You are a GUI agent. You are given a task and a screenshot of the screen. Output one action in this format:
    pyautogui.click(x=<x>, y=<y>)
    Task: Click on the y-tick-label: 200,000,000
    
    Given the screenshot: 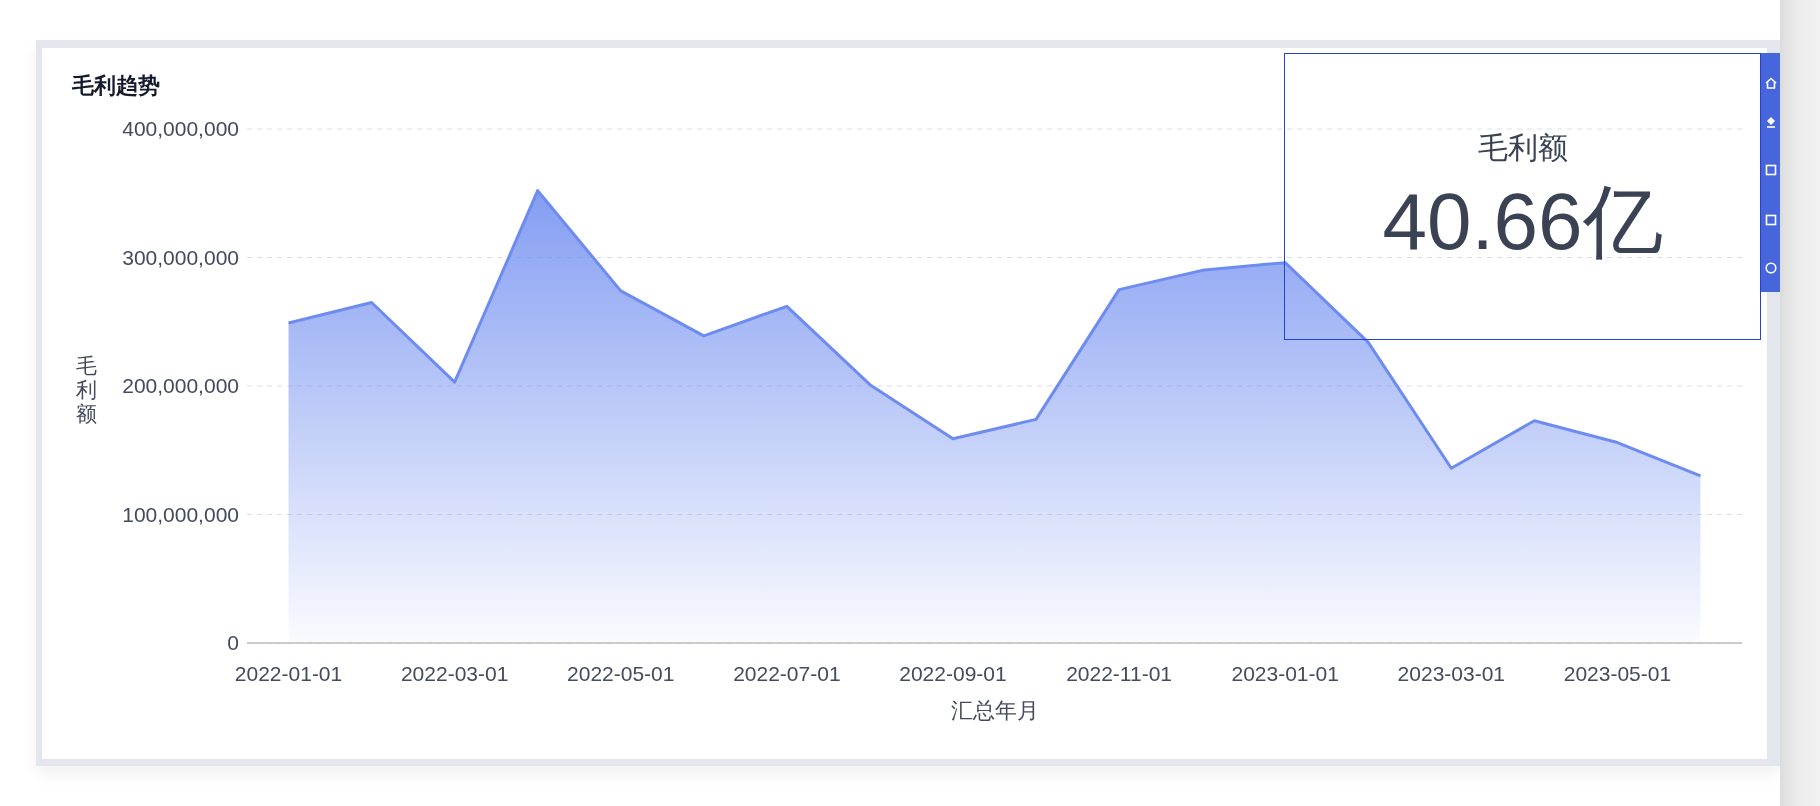 What is the action you would take?
    pyautogui.click(x=180, y=386)
    